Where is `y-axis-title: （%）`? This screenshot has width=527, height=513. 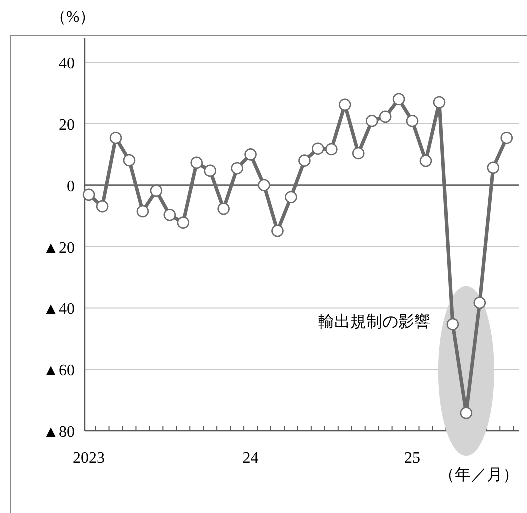 y-axis-title: （%） is located at coordinates (73, 17).